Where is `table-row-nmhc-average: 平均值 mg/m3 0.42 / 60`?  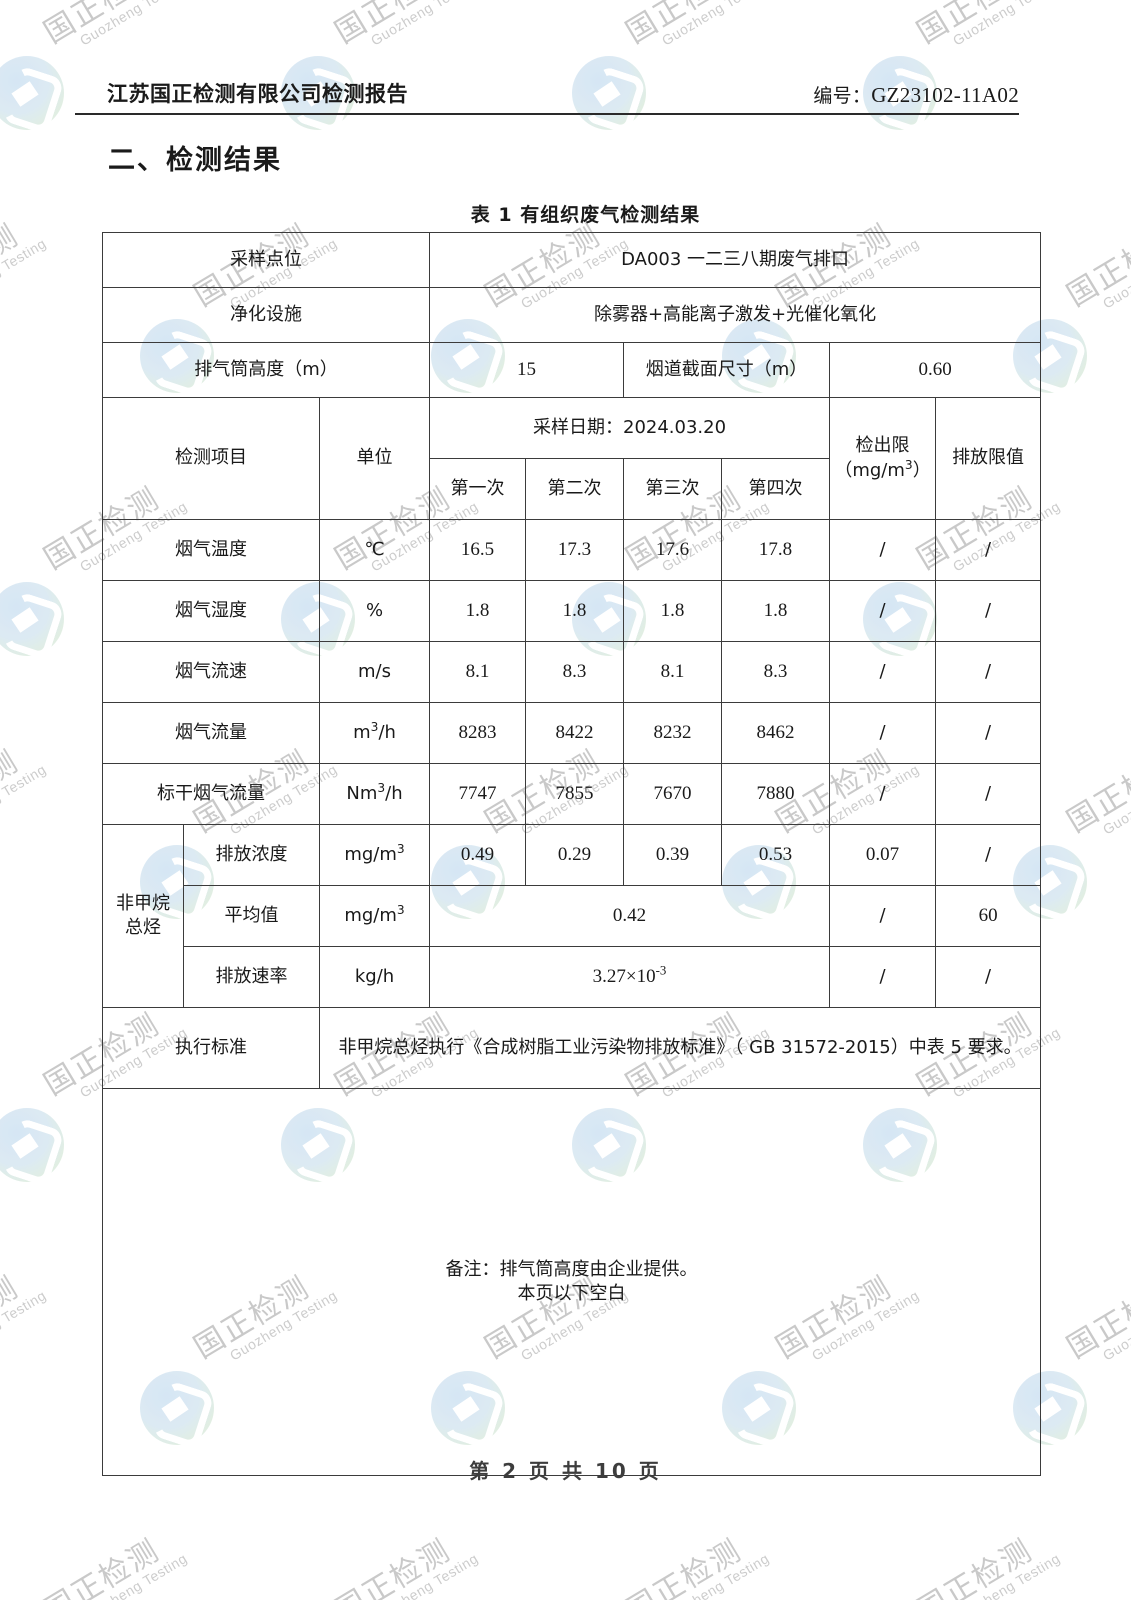
table-row-nmhc-average: 平均值 mg/m3 0.42 / 60 is located at coordinates (572, 916).